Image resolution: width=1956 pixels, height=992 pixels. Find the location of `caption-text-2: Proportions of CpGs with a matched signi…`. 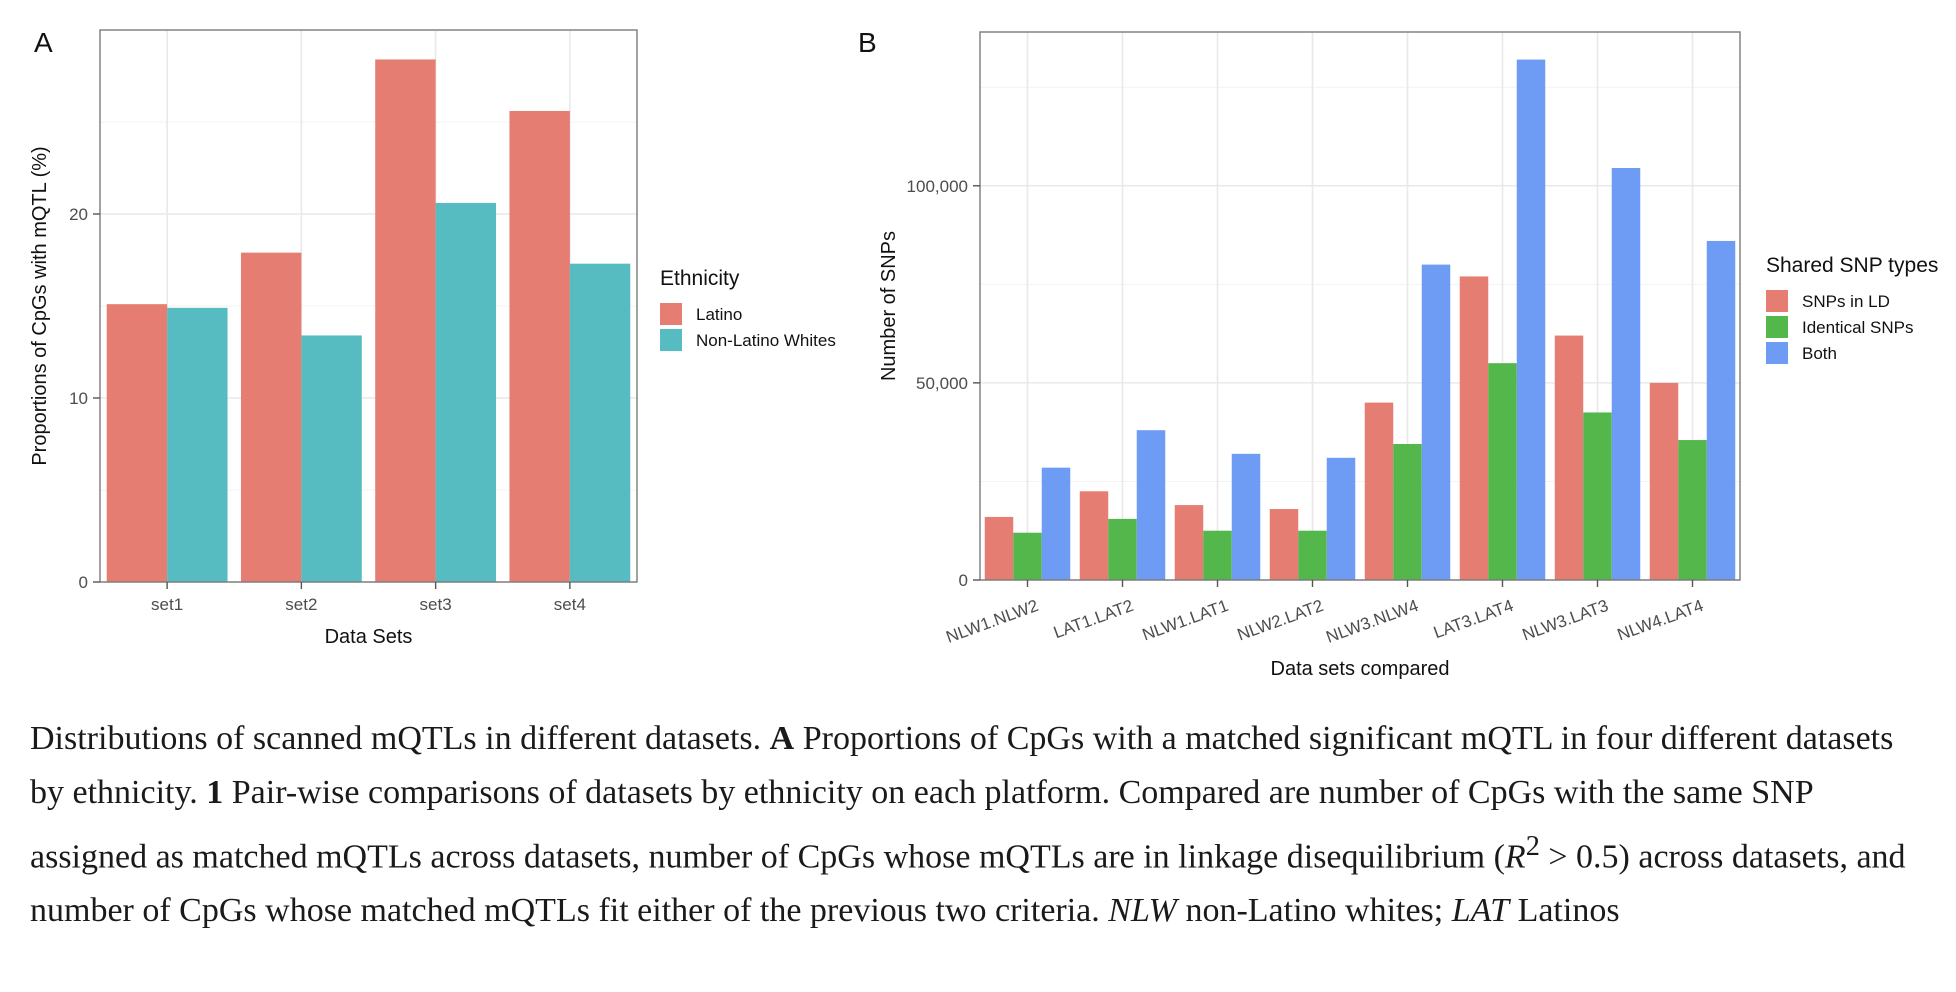

caption-text-2: Proportions of CpGs with a matched signi… is located at coordinates (962, 765).